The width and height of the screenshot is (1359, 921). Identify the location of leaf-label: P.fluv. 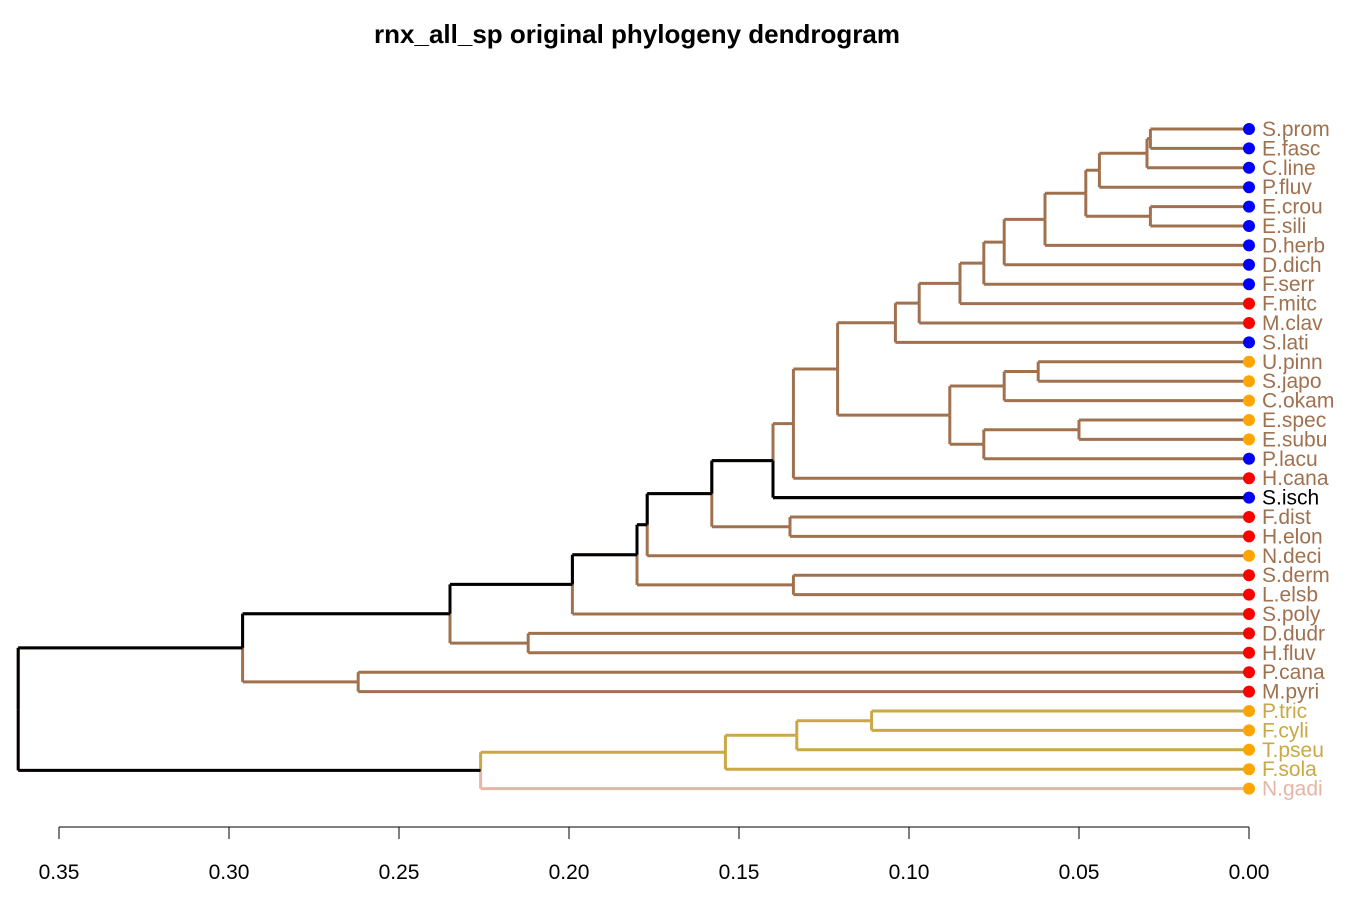
(1287, 187).